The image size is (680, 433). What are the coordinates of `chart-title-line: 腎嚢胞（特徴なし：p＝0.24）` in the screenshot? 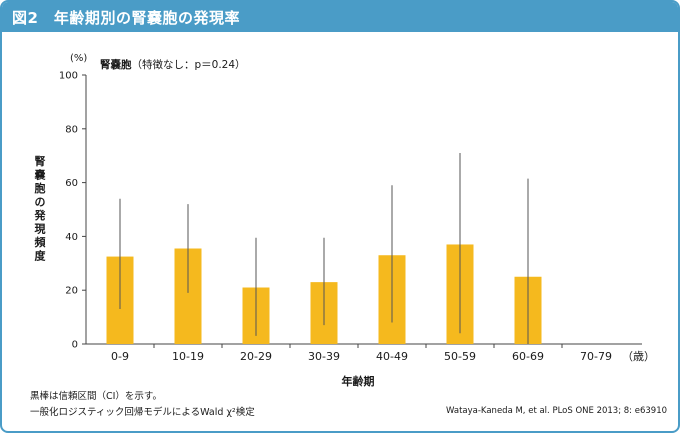 It's located at (173, 64).